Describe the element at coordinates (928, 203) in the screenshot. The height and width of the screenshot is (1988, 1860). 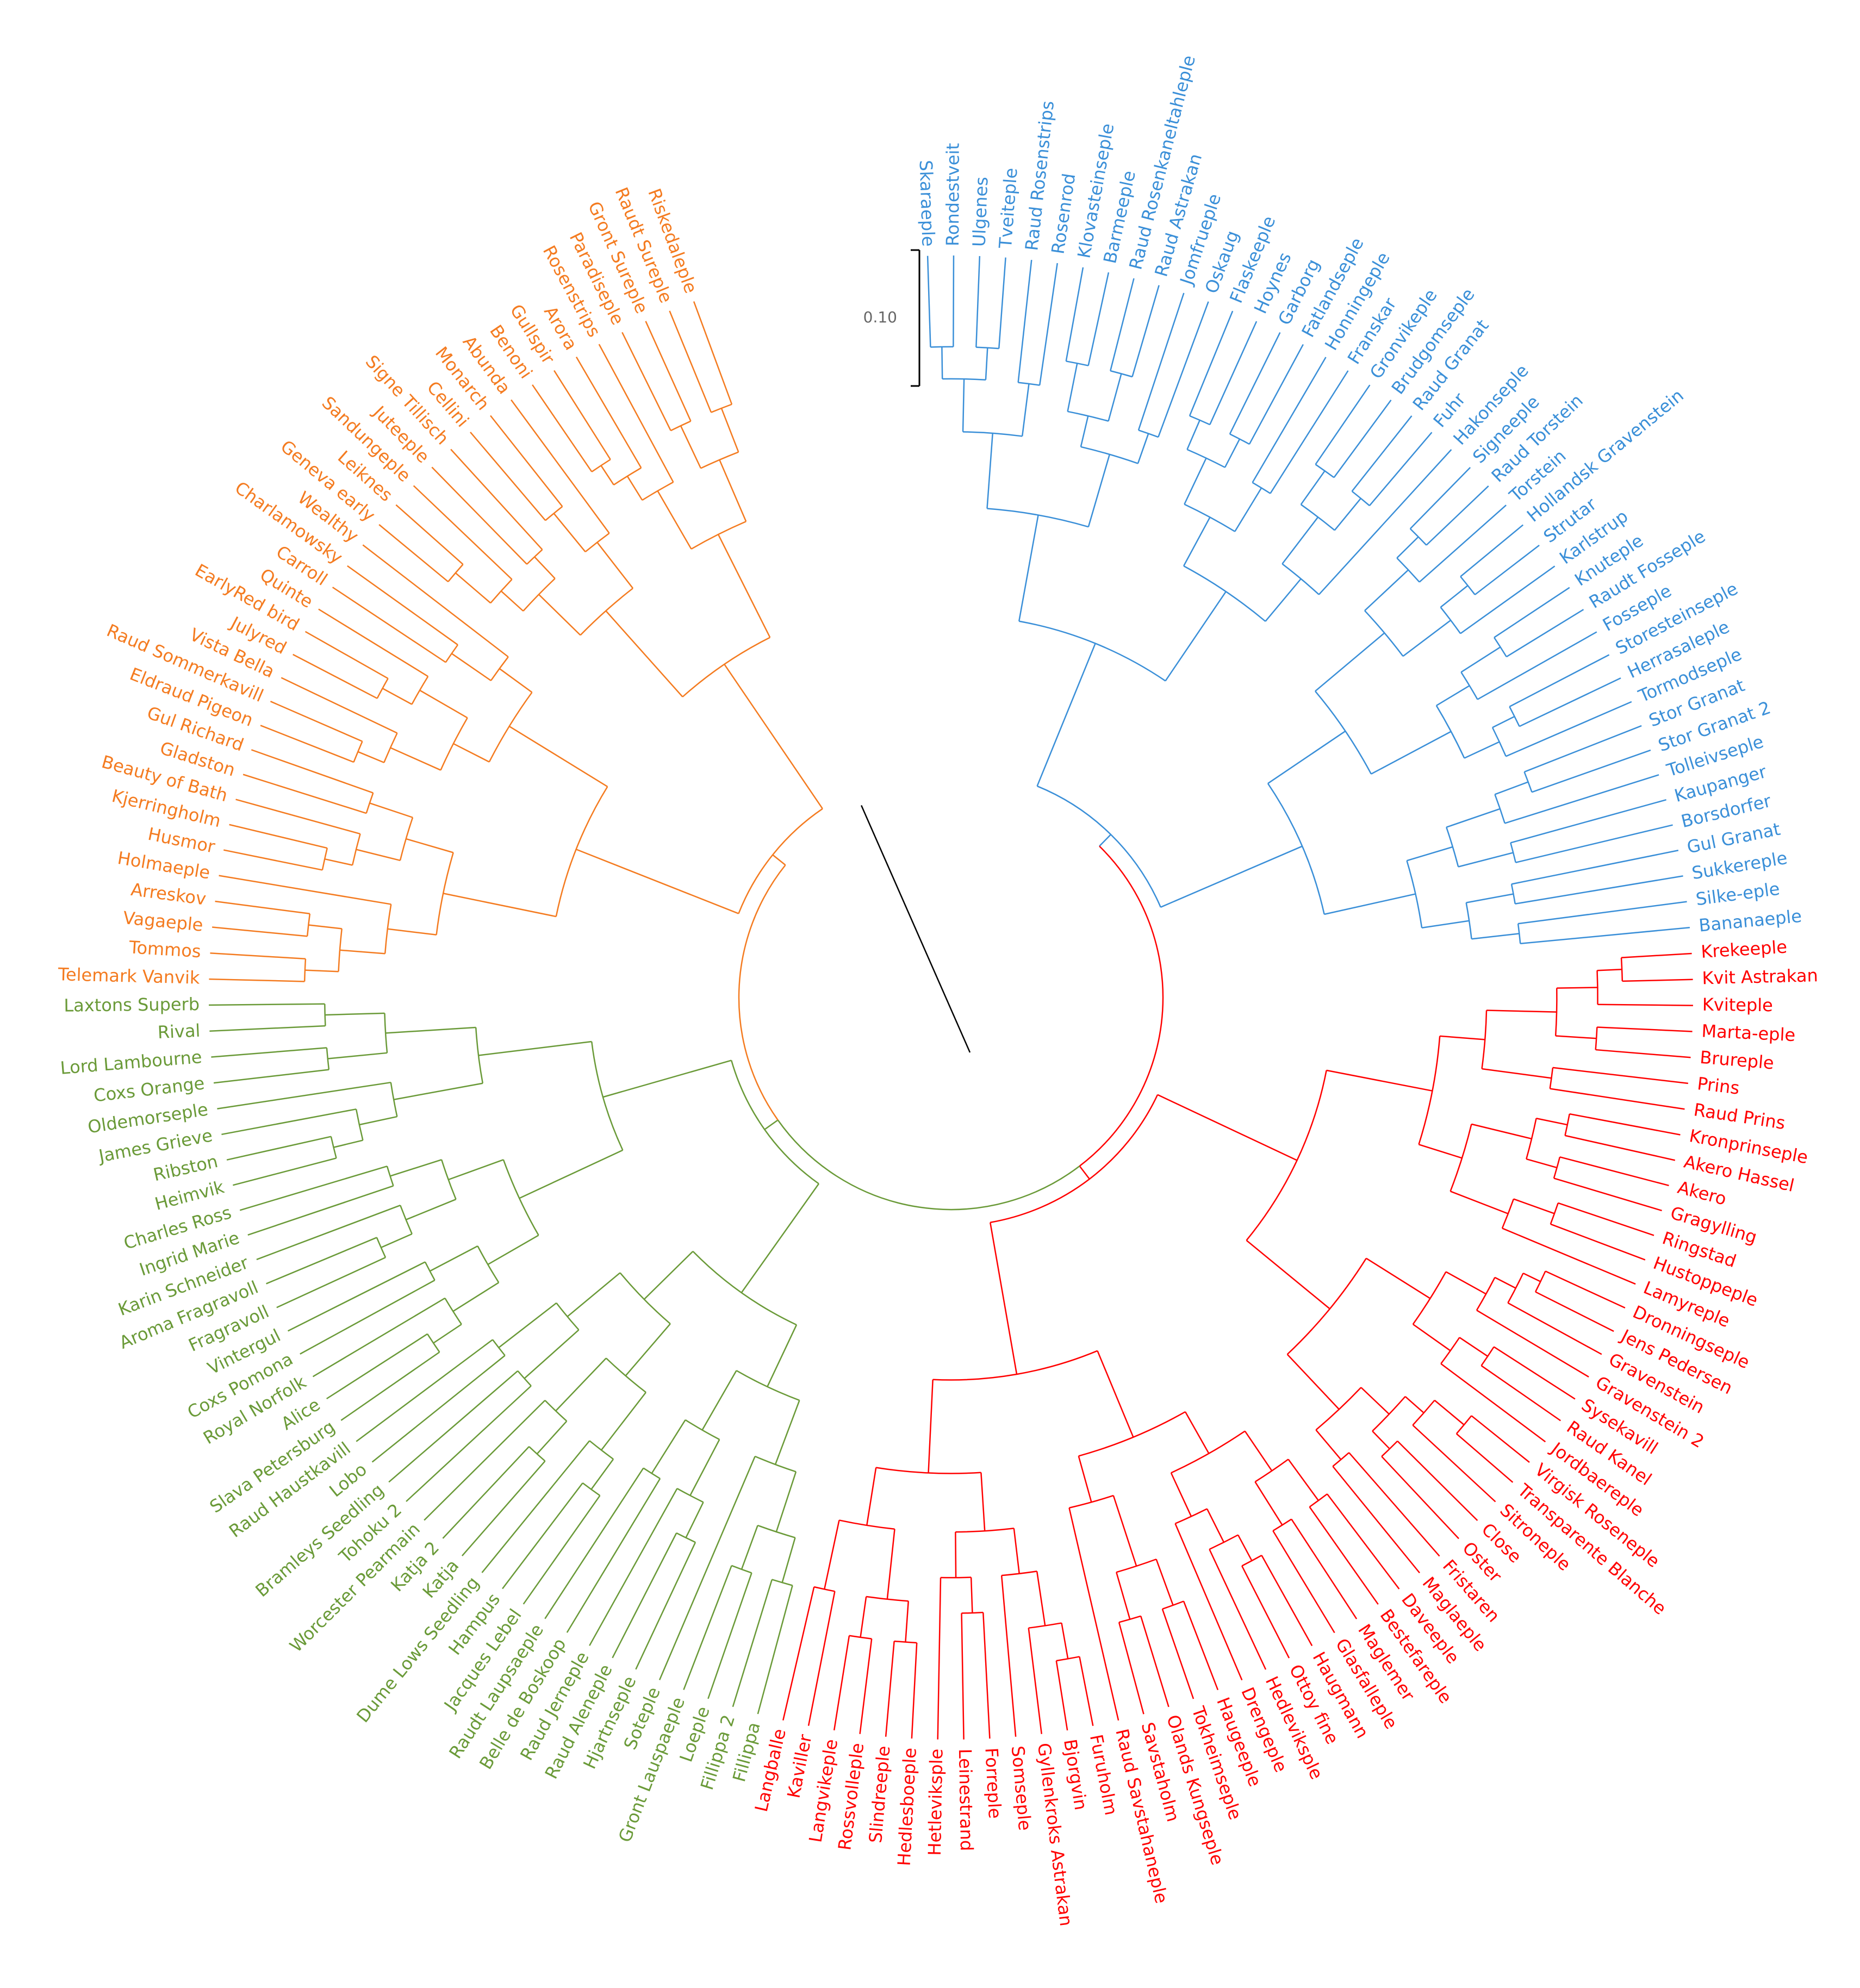
I see `leaf-label: Skaraeple` at that location.